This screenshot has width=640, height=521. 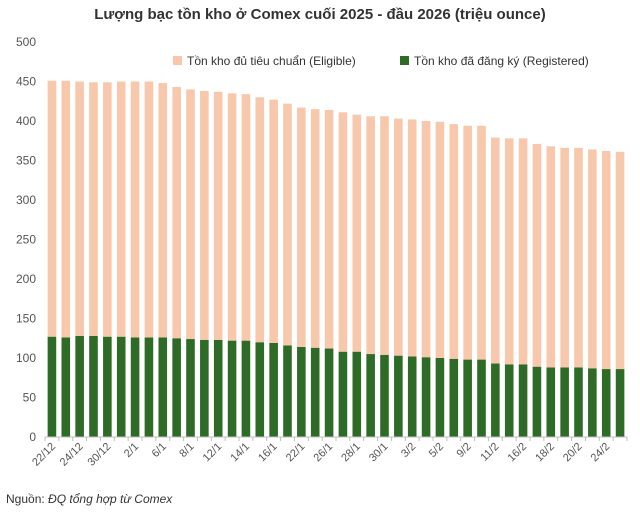 I want to click on y-tick-label: 250, so click(x=26, y=240).